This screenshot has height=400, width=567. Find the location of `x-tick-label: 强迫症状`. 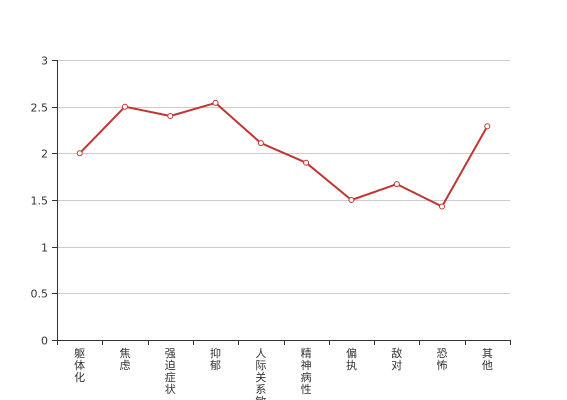

x-tick-label: 强迫症状 is located at coordinates (170, 371).